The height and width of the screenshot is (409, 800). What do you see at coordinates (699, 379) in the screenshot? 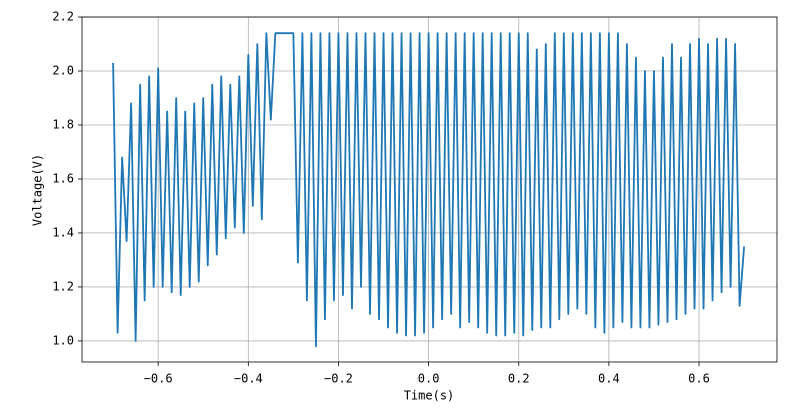
I see `x-tick-label: 0.6` at bounding box center [699, 379].